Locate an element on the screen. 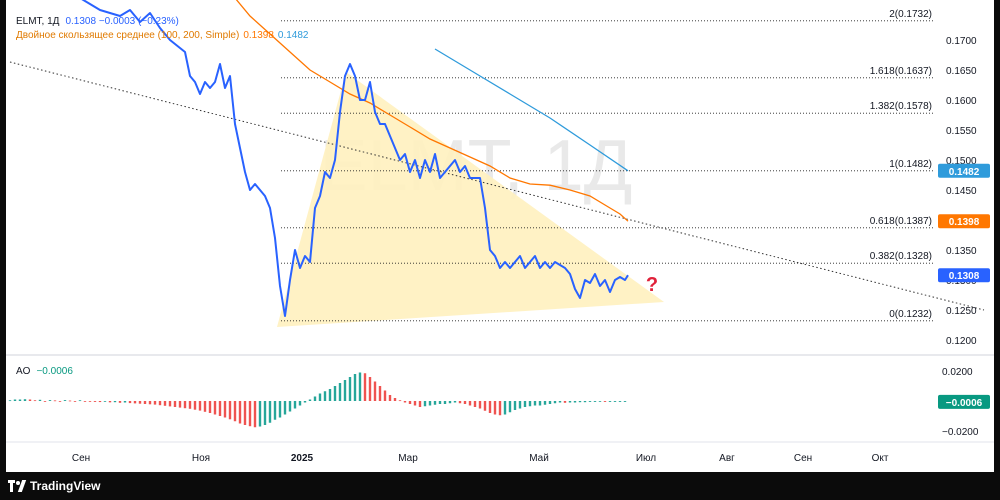  time-tick-label: Мар is located at coordinates (408, 458).